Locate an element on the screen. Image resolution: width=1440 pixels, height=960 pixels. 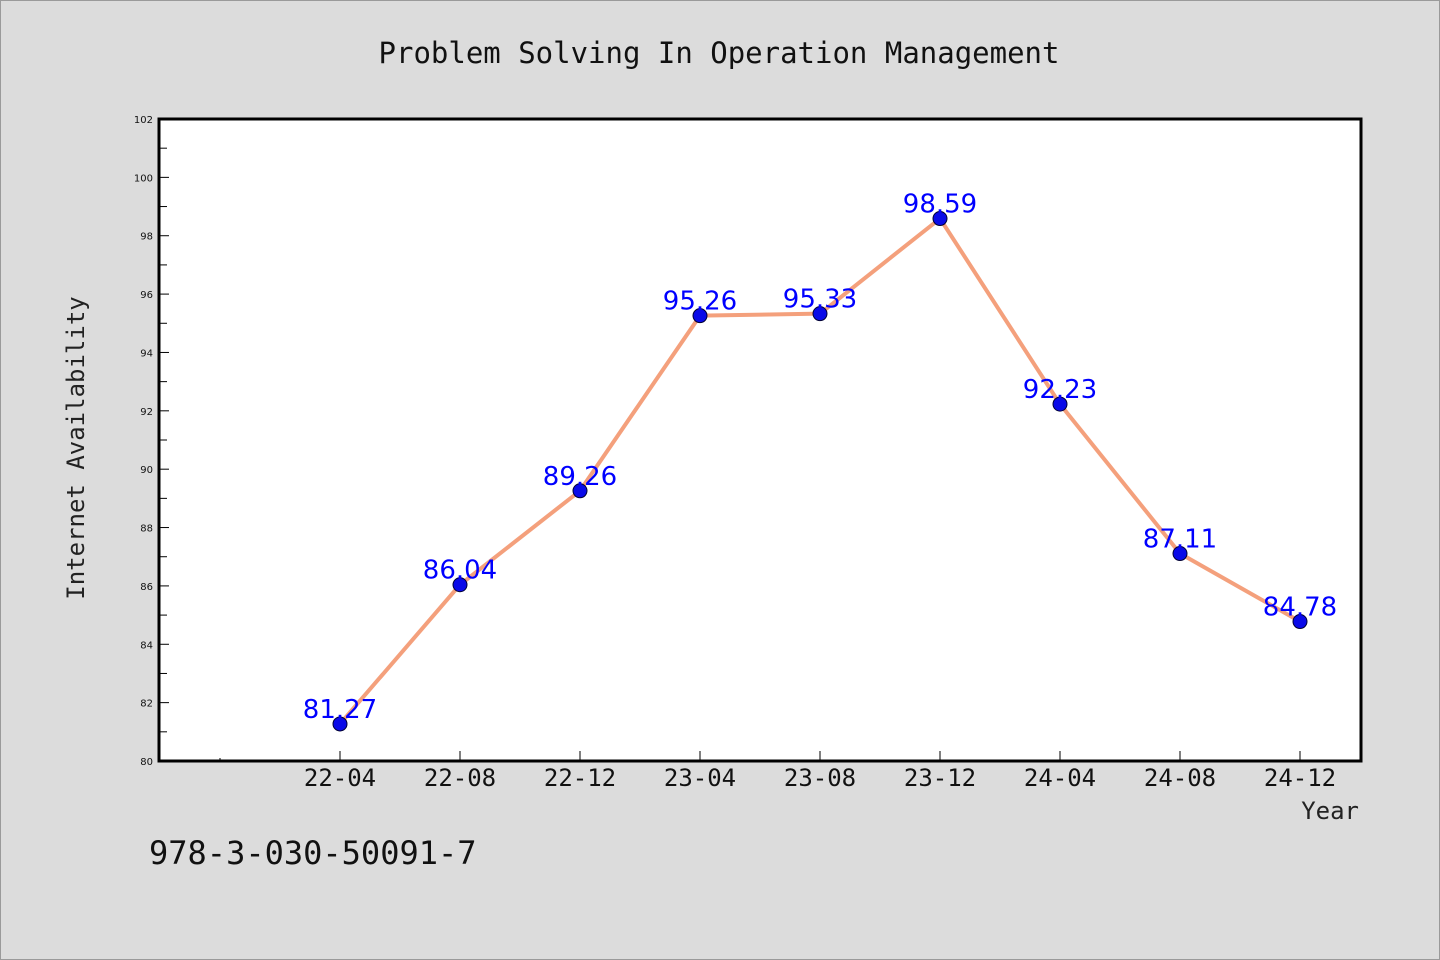
y-tick-label: 82 is located at coordinates (146, 704).